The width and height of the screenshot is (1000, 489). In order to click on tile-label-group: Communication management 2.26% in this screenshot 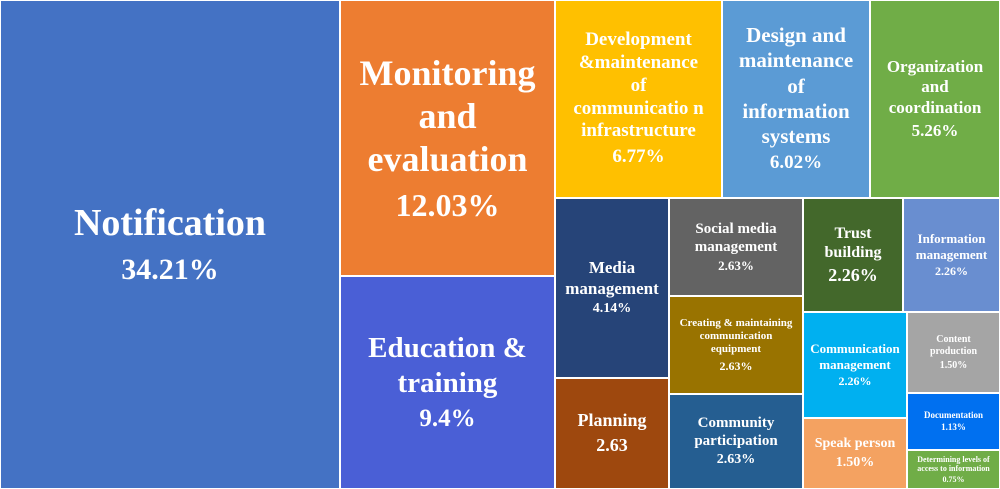, I will do `click(855, 365)`.